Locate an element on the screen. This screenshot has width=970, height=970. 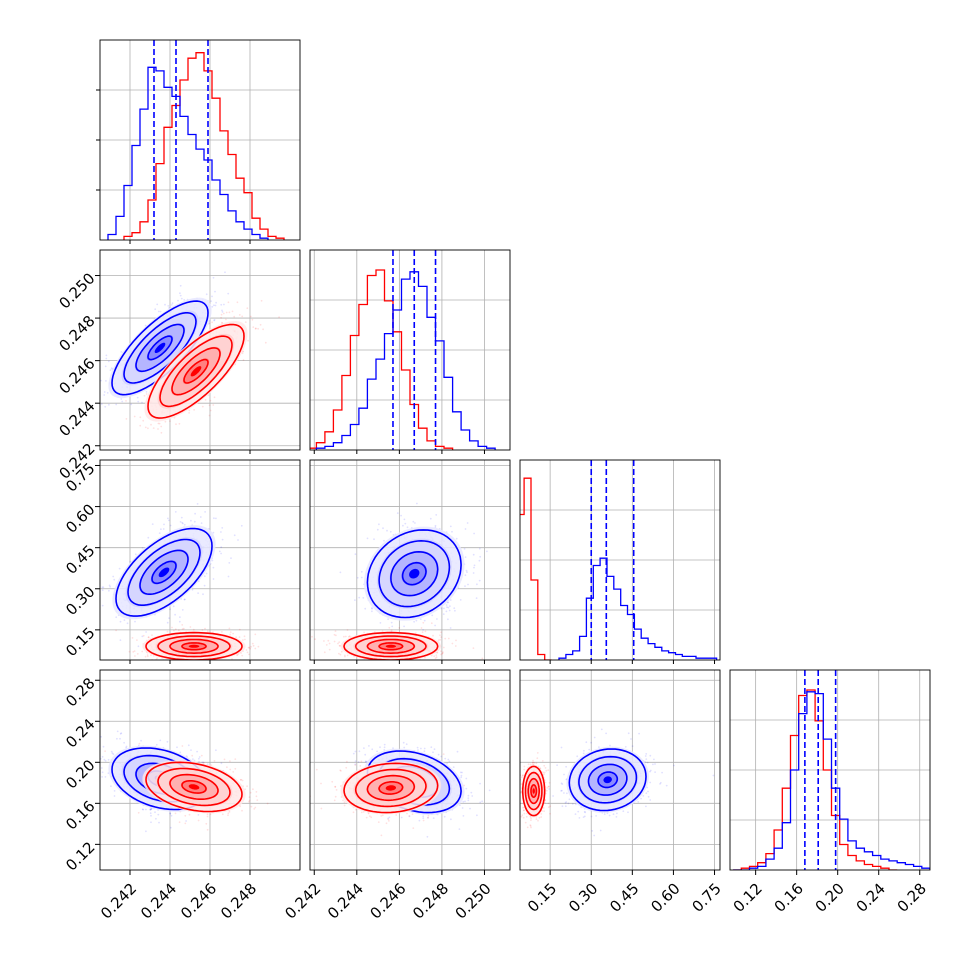
panel-frame is located at coordinates (200, 560).